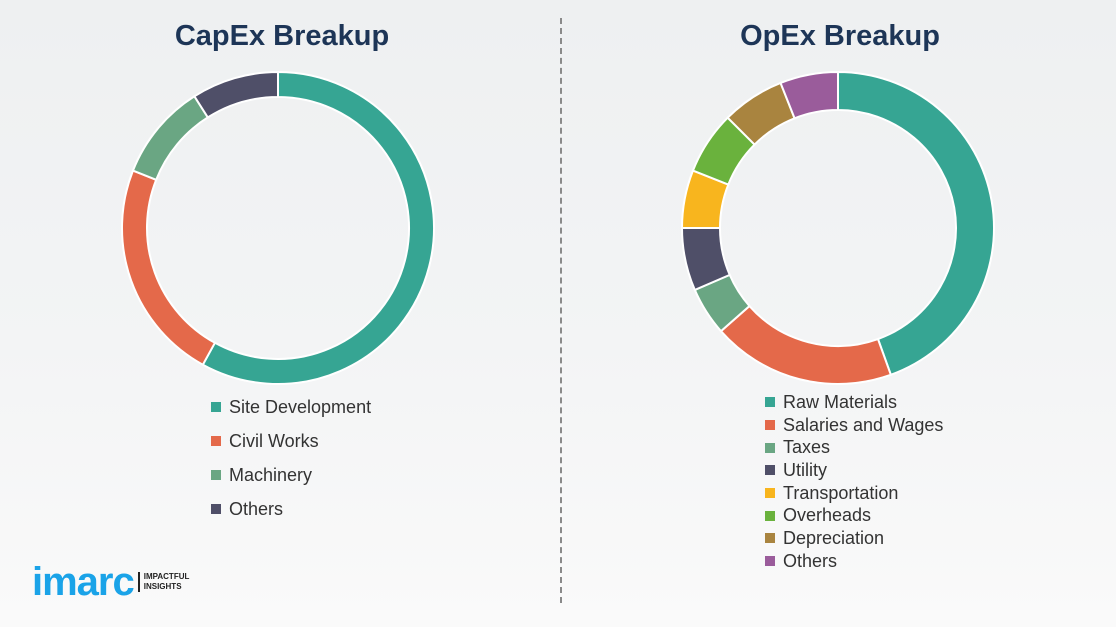 The height and width of the screenshot is (627, 1116). I want to click on legend-item: Raw Materials, so click(854, 402).